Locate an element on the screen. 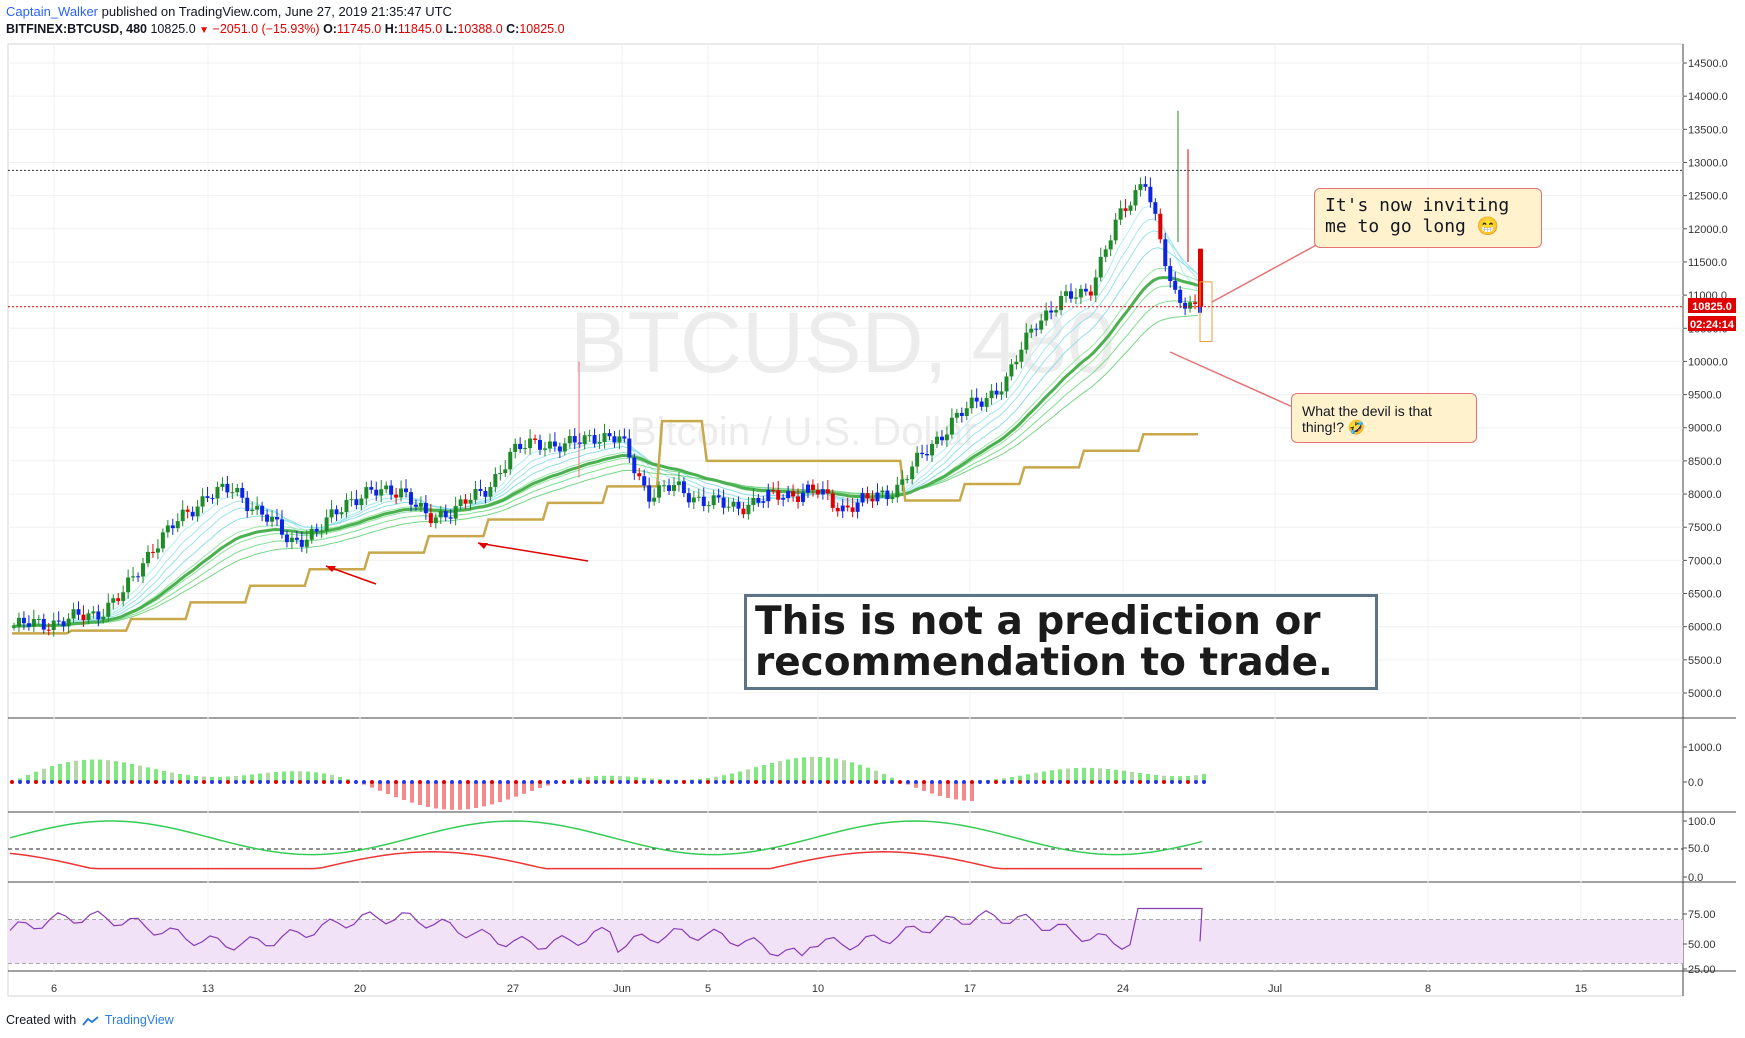  watermark-symbol: BTCUSD, 480 is located at coordinates (842, 343).